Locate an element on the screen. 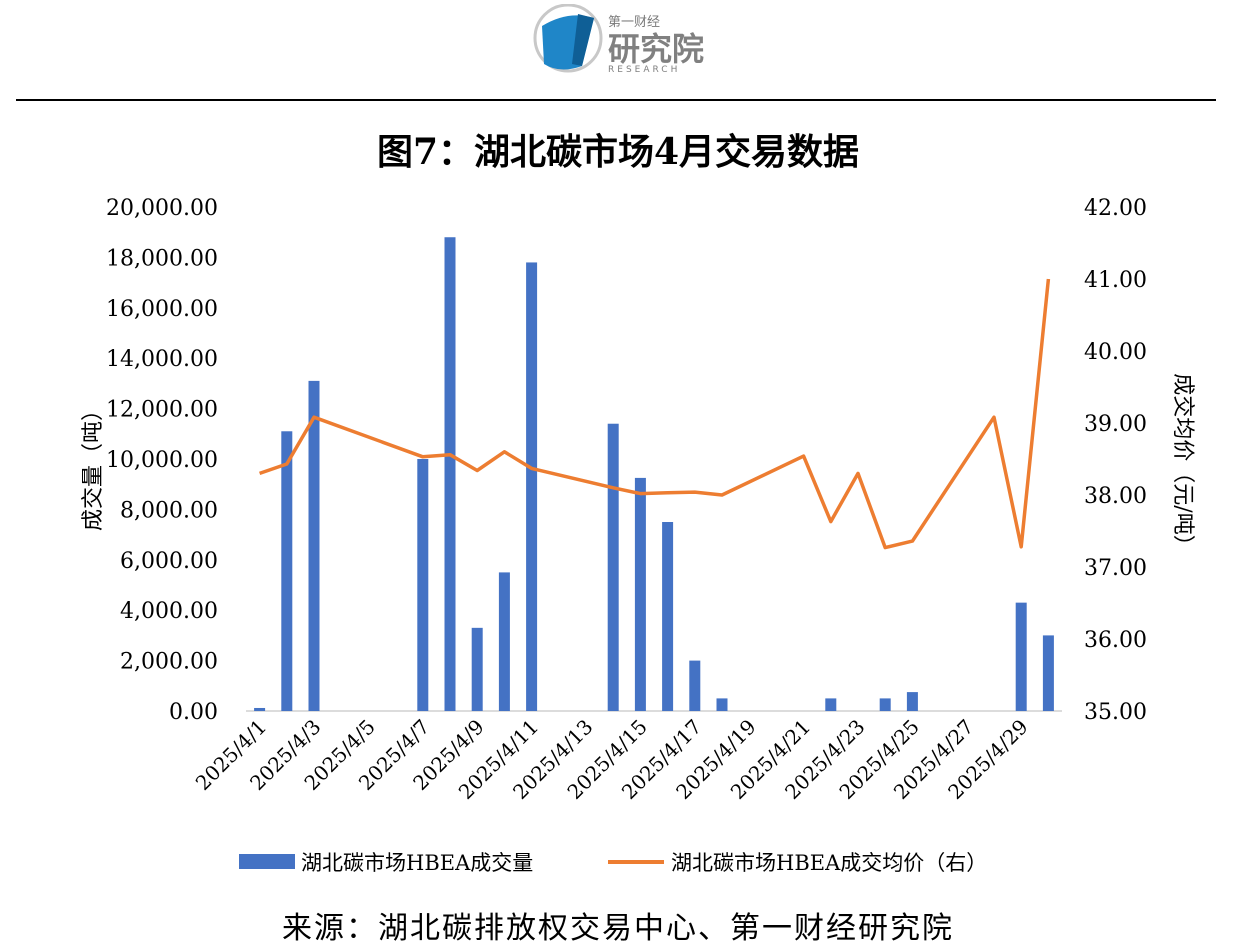 Image resolution: width=1236 pixels, height=948 pixels. legend-bar-swatch is located at coordinates (267, 861).